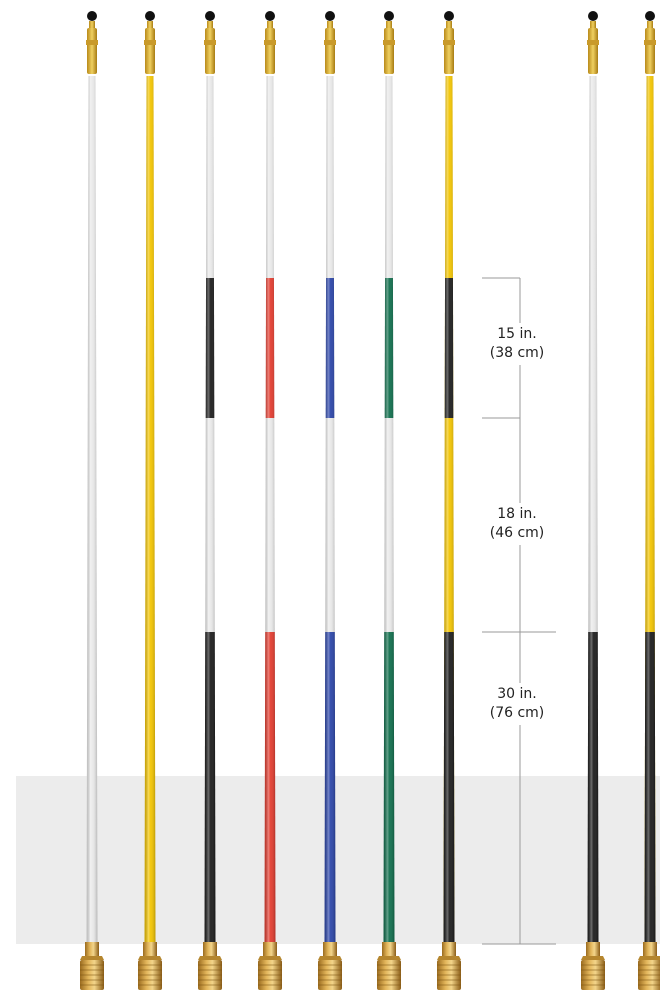 This screenshot has width=660, height=996. I want to click on pole-white-green, so click(389, 500).